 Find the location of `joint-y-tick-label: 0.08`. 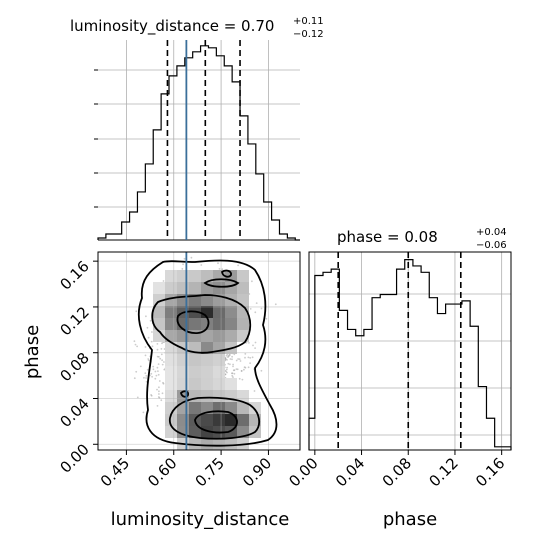

joint-y-tick-label: 0.08 is located at coordinates (74, 367).